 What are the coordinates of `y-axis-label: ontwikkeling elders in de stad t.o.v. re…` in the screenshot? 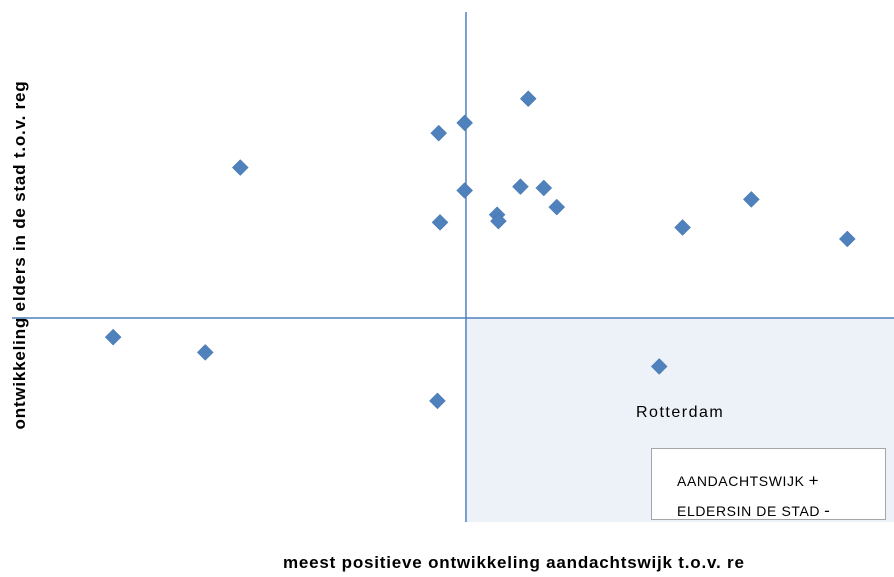 It's located at (19, 255).